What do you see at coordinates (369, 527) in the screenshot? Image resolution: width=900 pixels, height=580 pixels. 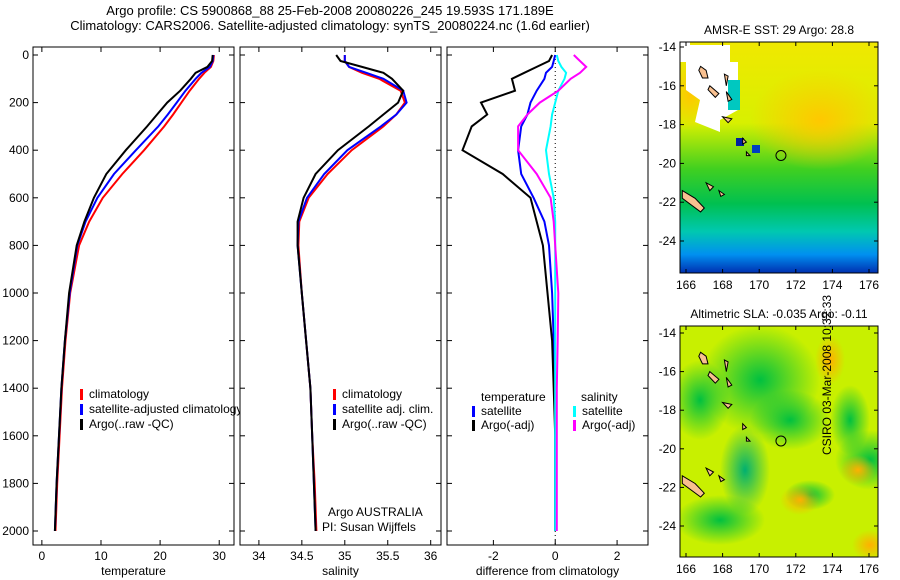 I see `annotation-pi: PI: Susan Wijffels` at bounding box center [369, 527].